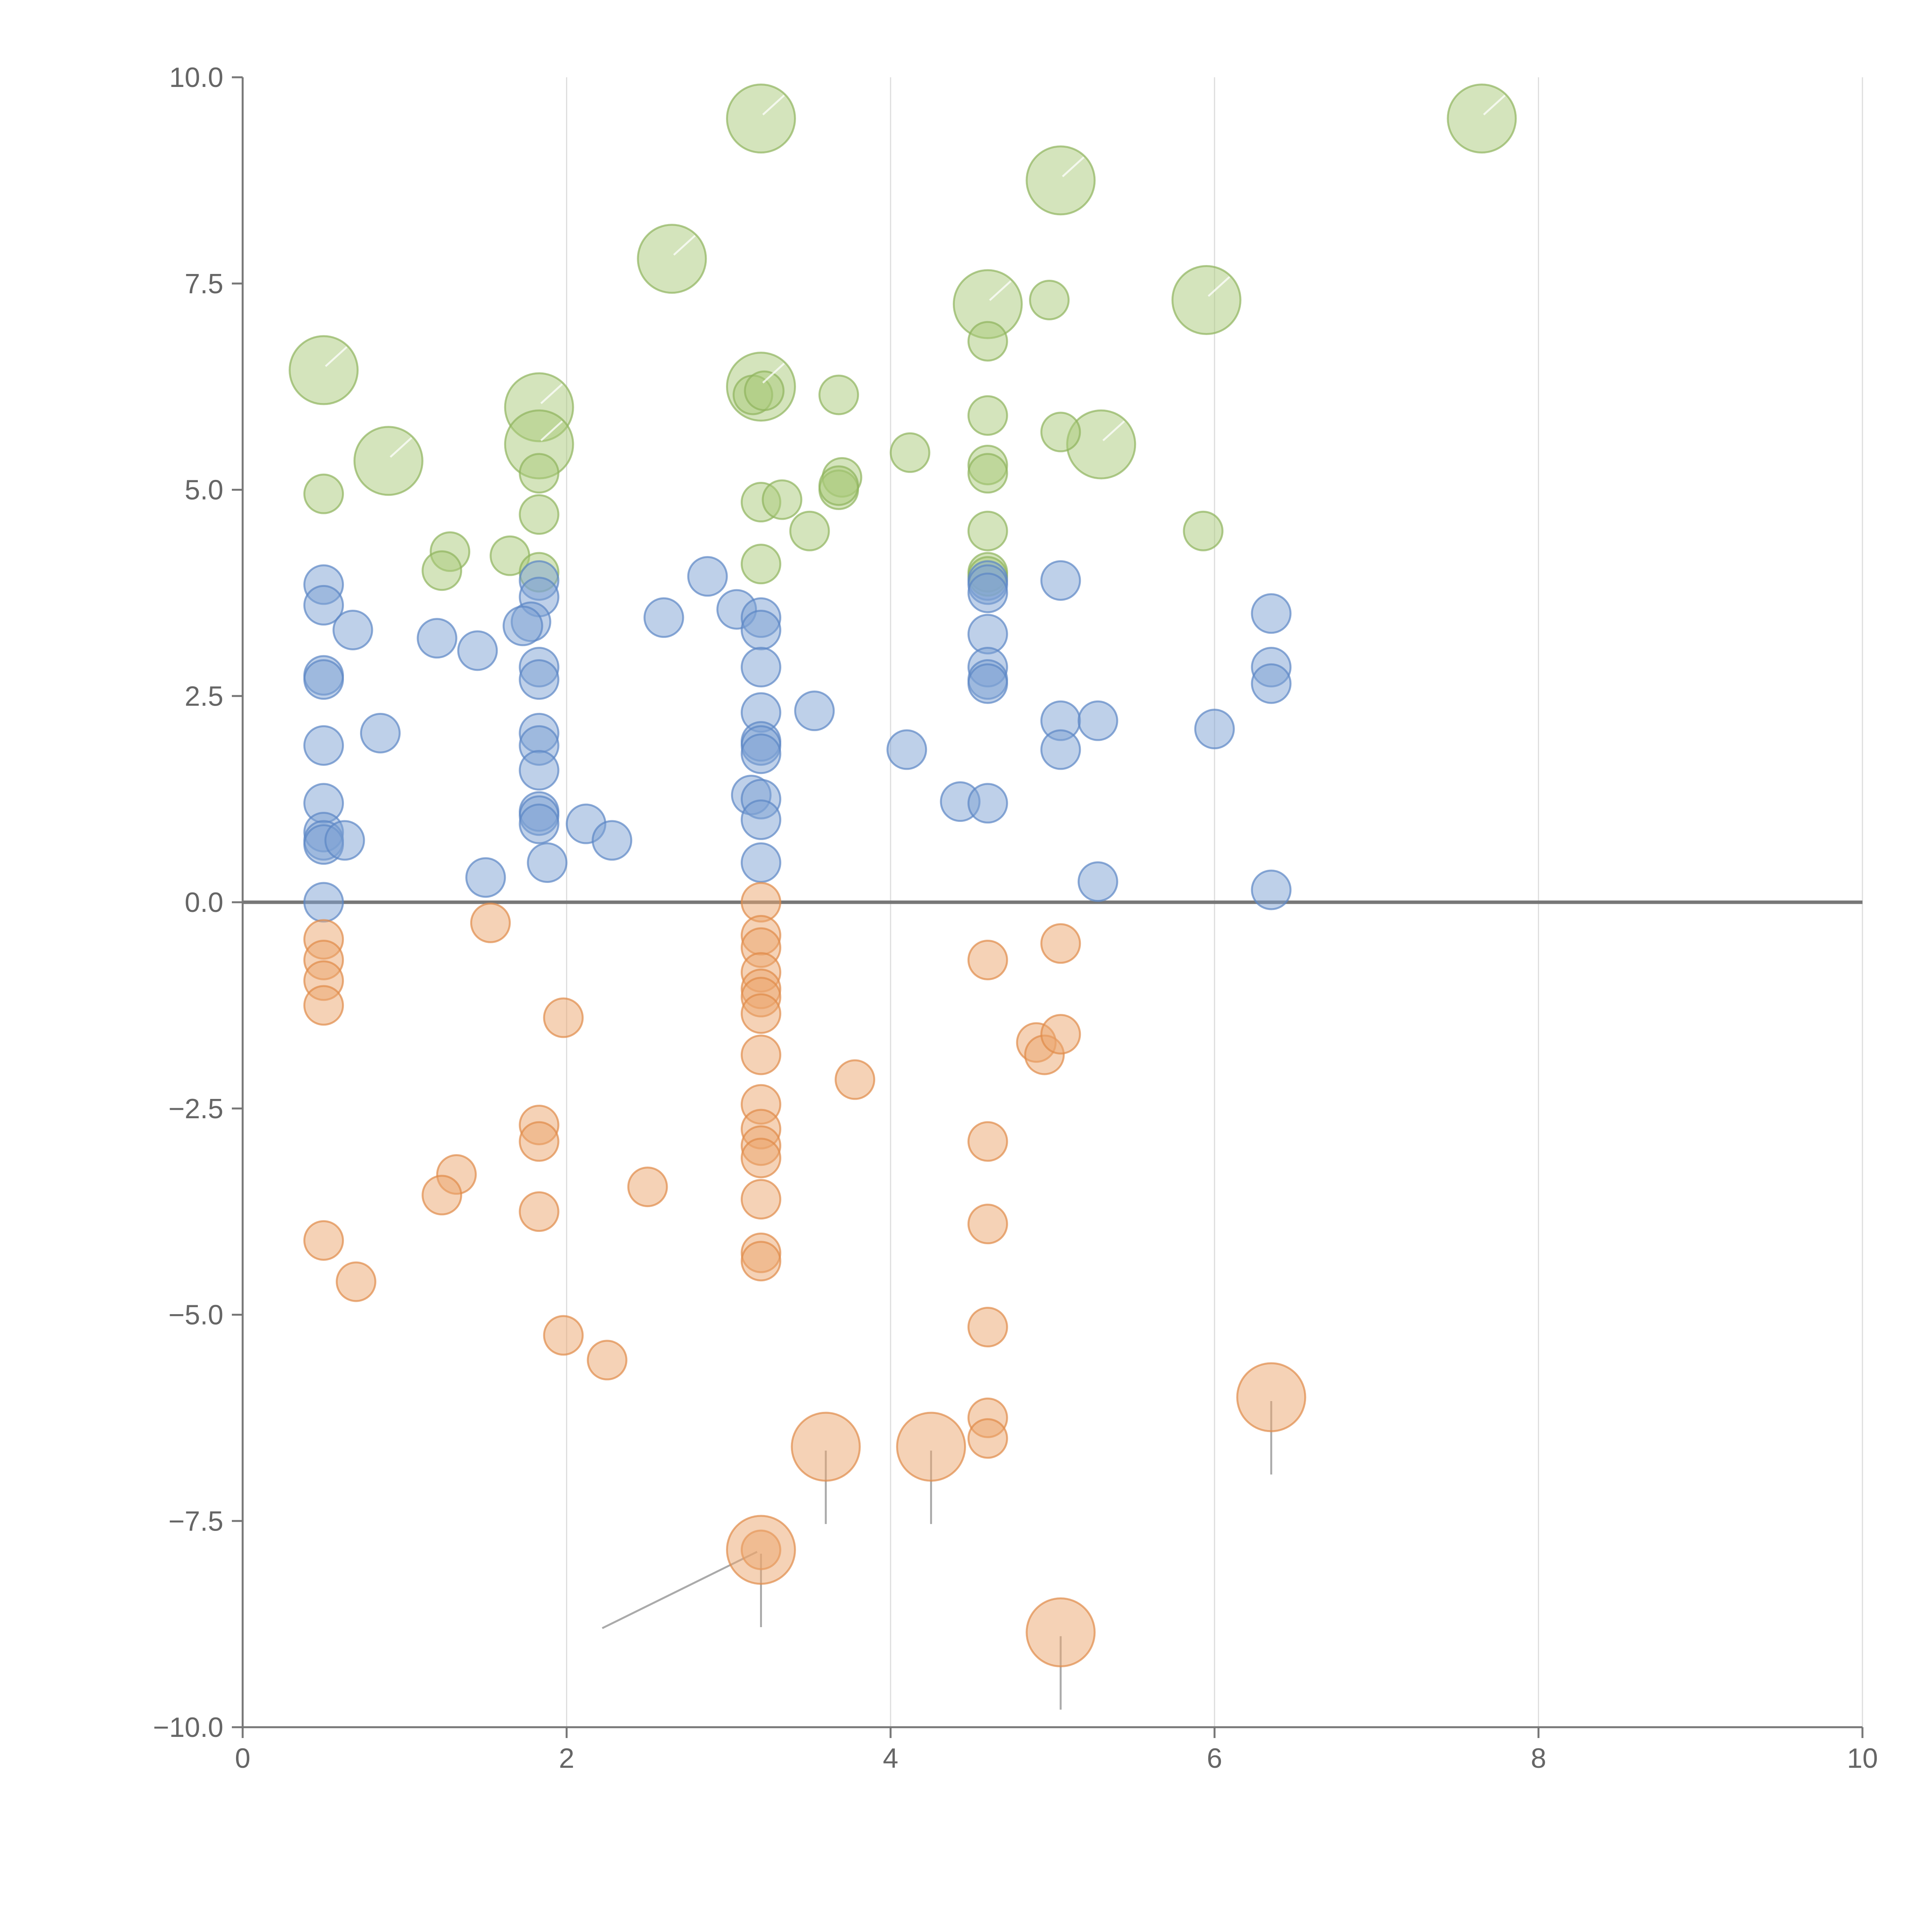 The image size is (1932, 1932). What do you see at coordinates (243, 1758) in the screenshot?
I see `x-tick-label: 0` at bounding box center [243, 1758].